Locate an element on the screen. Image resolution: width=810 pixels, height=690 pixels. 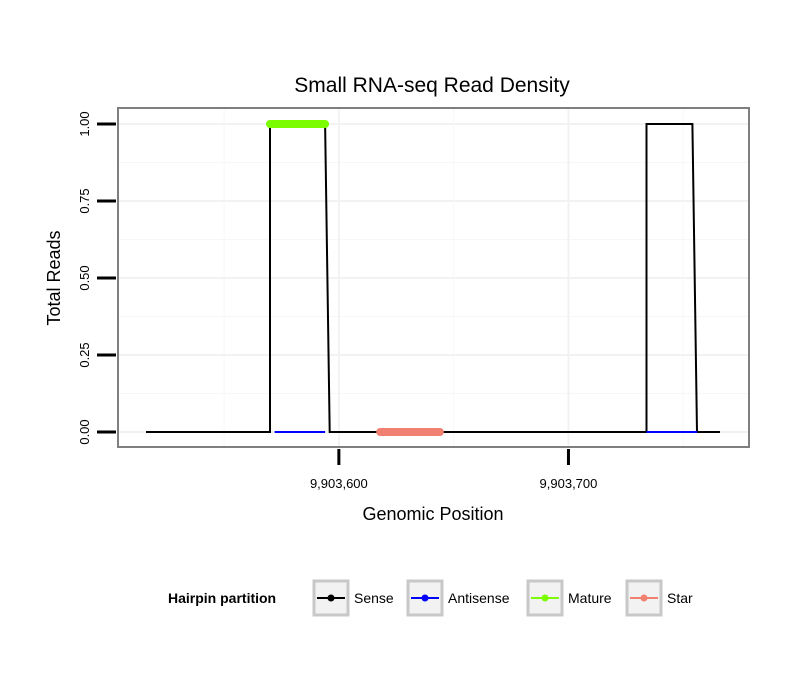
y-axis: 0.00 0.25 0.50 0.75 1.00 is located at coordinates (96, 278).